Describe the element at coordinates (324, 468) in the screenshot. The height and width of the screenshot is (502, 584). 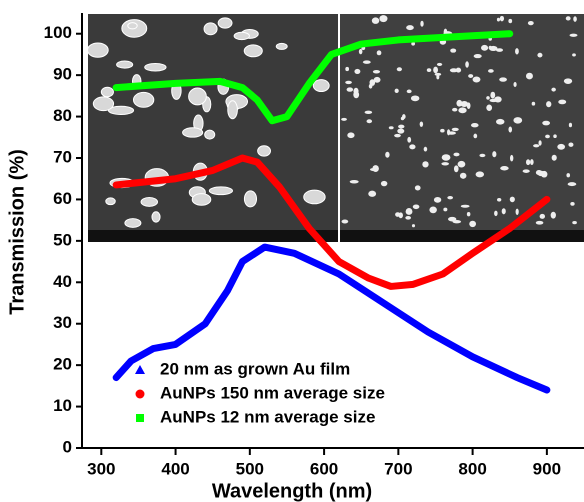
I see `x-tick-label: 600` at that location.